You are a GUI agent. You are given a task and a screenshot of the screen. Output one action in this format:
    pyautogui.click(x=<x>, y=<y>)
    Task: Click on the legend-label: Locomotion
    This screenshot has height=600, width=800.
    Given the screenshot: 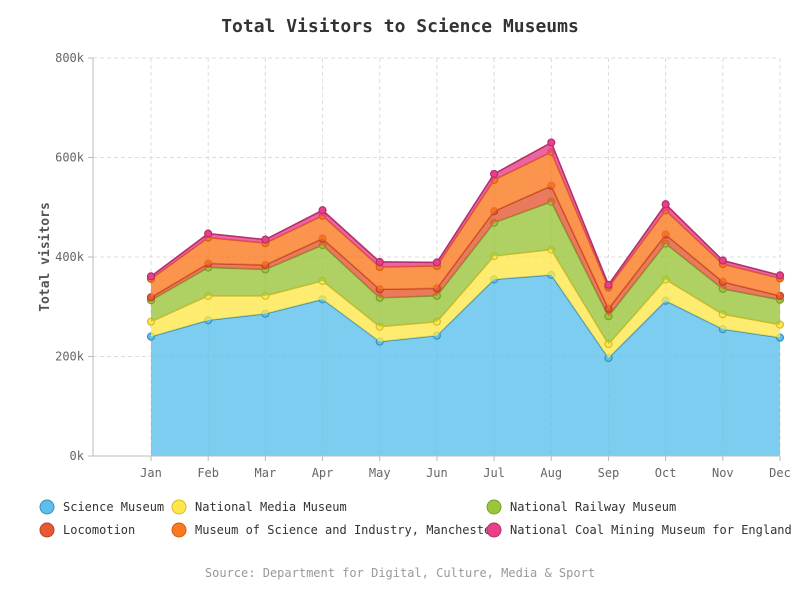 What is the action you would take?
    pyautogui.click(x=99, y=530)
    